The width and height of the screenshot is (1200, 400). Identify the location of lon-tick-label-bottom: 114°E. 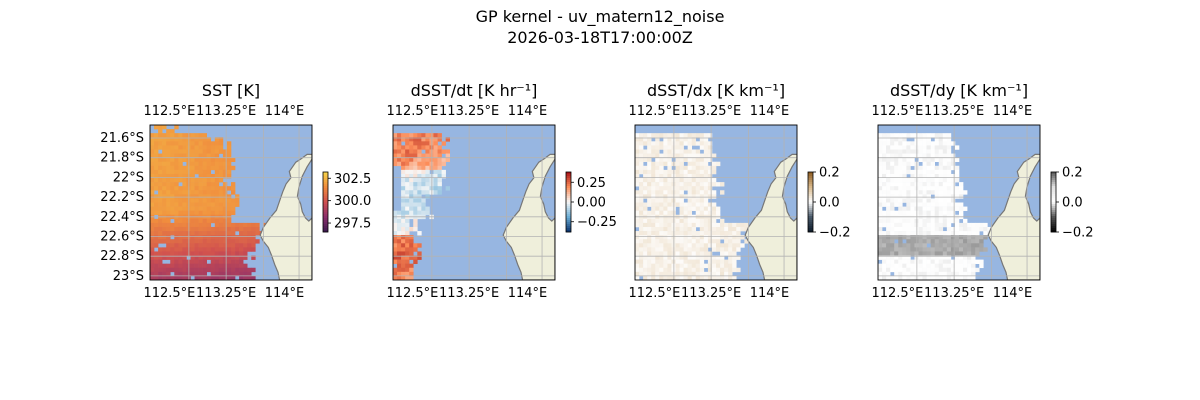
(1013, 293).